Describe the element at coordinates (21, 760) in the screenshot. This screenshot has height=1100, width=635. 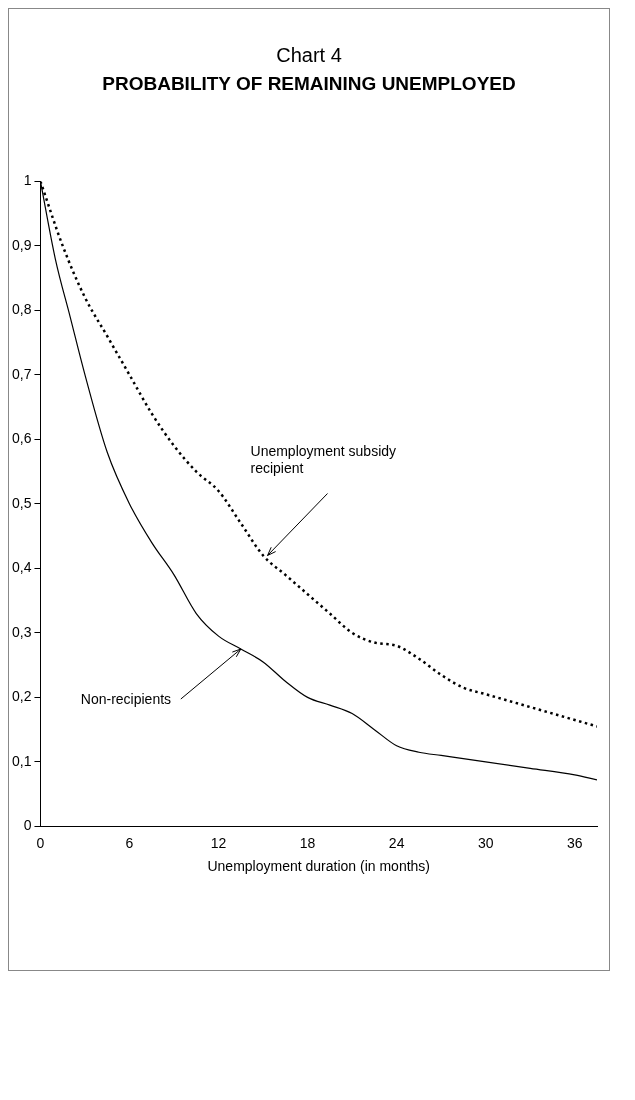
I see `y-tick-label: 0,1` at that location.